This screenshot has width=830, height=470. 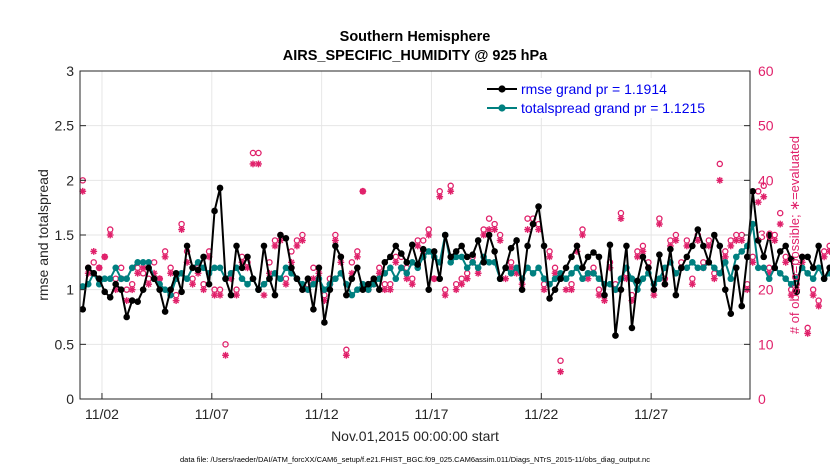 What do you see at coordinates (502, 108) in the screenshot?
I see `legend-spread-marker` at bounding box center [502, 108].